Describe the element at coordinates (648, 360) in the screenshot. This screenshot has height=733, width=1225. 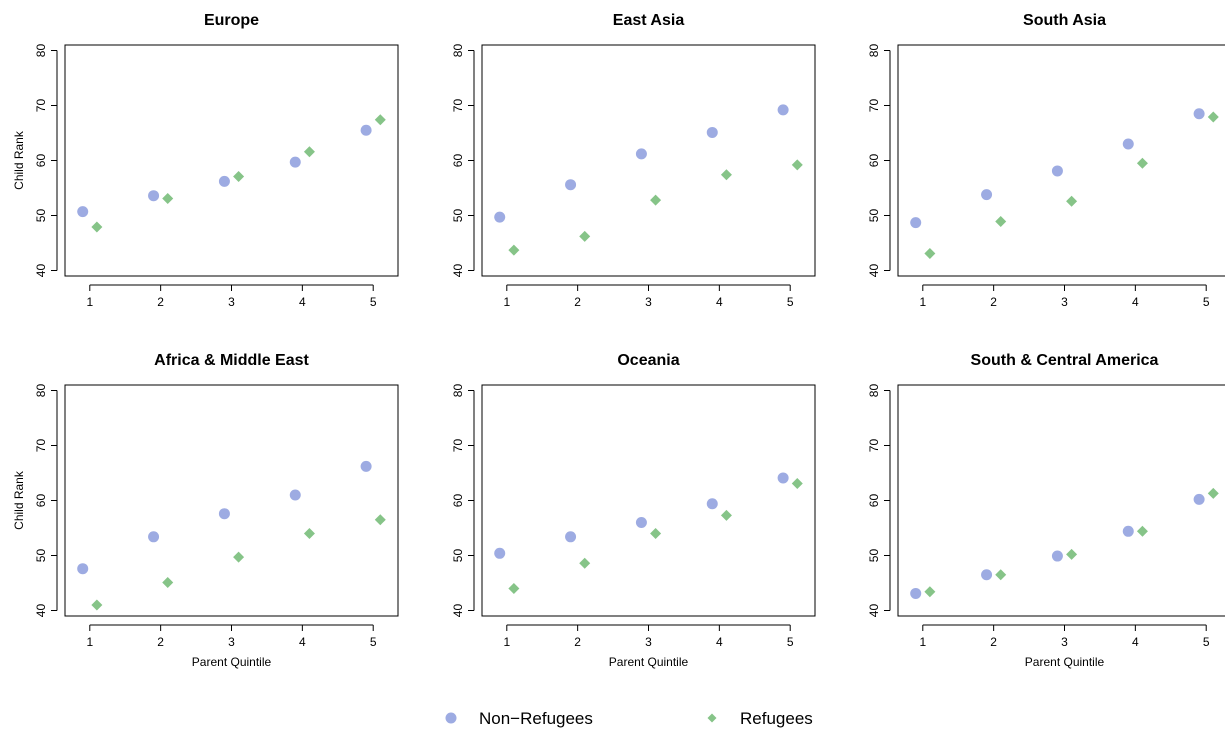
I see `panel-title: Oceania` at that location.